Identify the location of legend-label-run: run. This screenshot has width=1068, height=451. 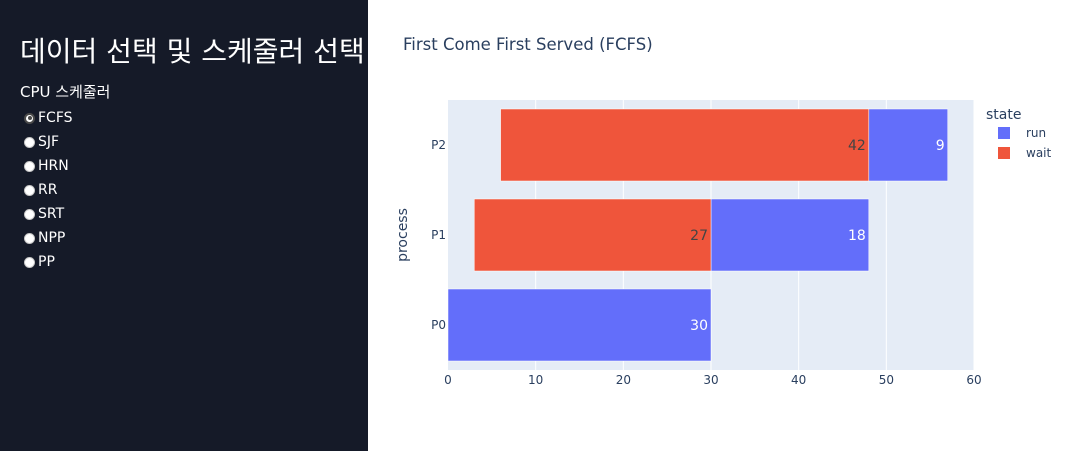
(1036, 133).